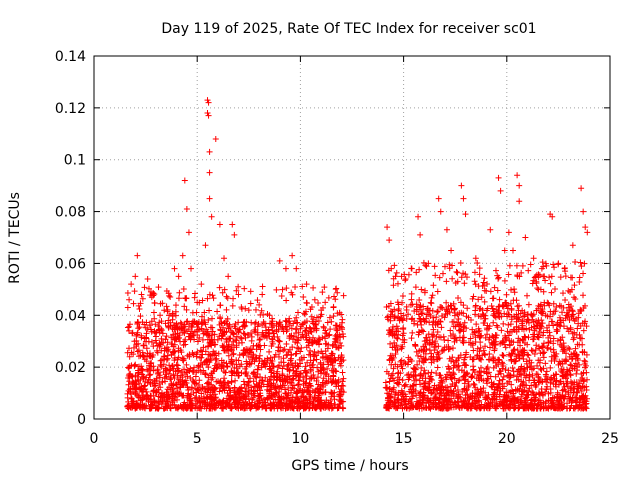 This screenshot has height=480, width=640. I want to click on y-tick-label: 0.12, so click(70, 109).